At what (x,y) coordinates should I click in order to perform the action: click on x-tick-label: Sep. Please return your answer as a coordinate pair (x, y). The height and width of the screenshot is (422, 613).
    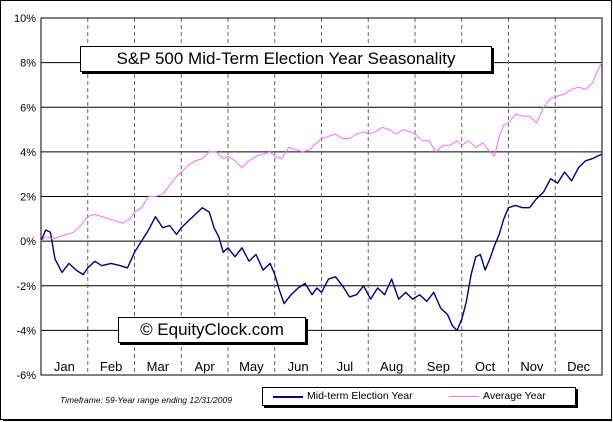
    Looking at the image, I should click on (438, 366).